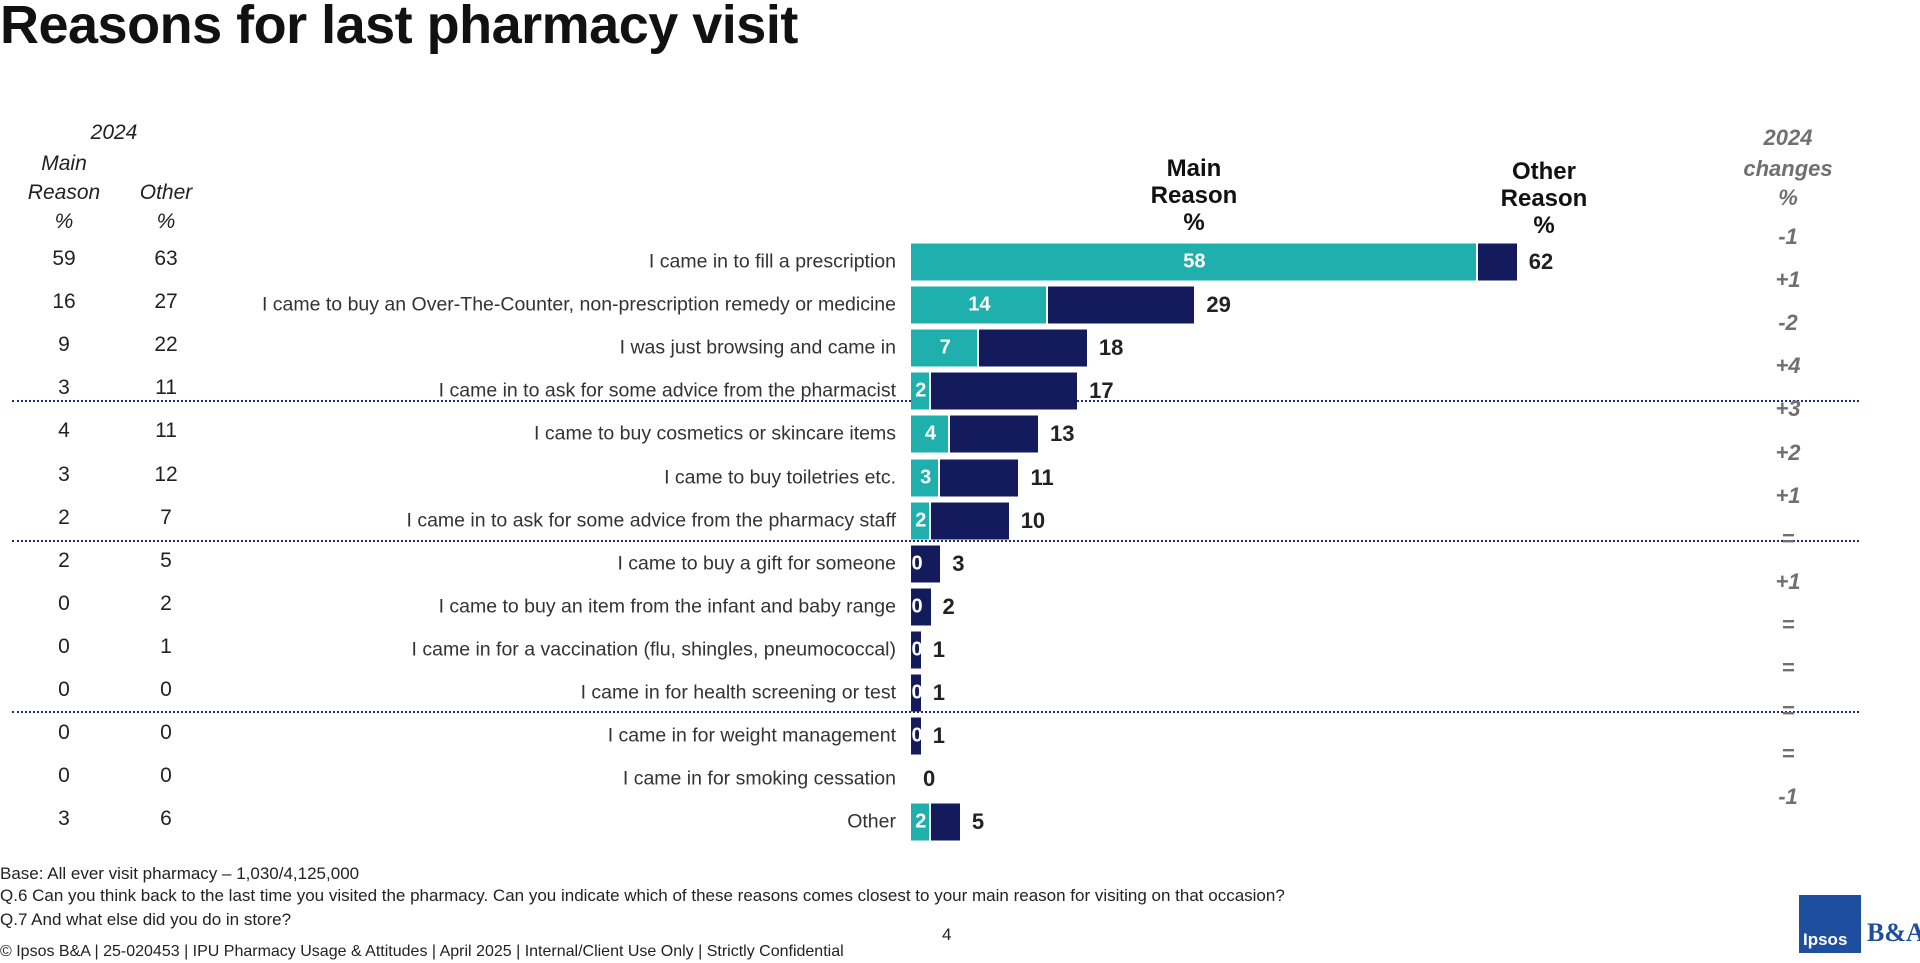 The height and width of the screenshot is (963, 1920). Describe the element at coordinates (1101, 391) in the screenshot. I see `data-label: 17` at that location.